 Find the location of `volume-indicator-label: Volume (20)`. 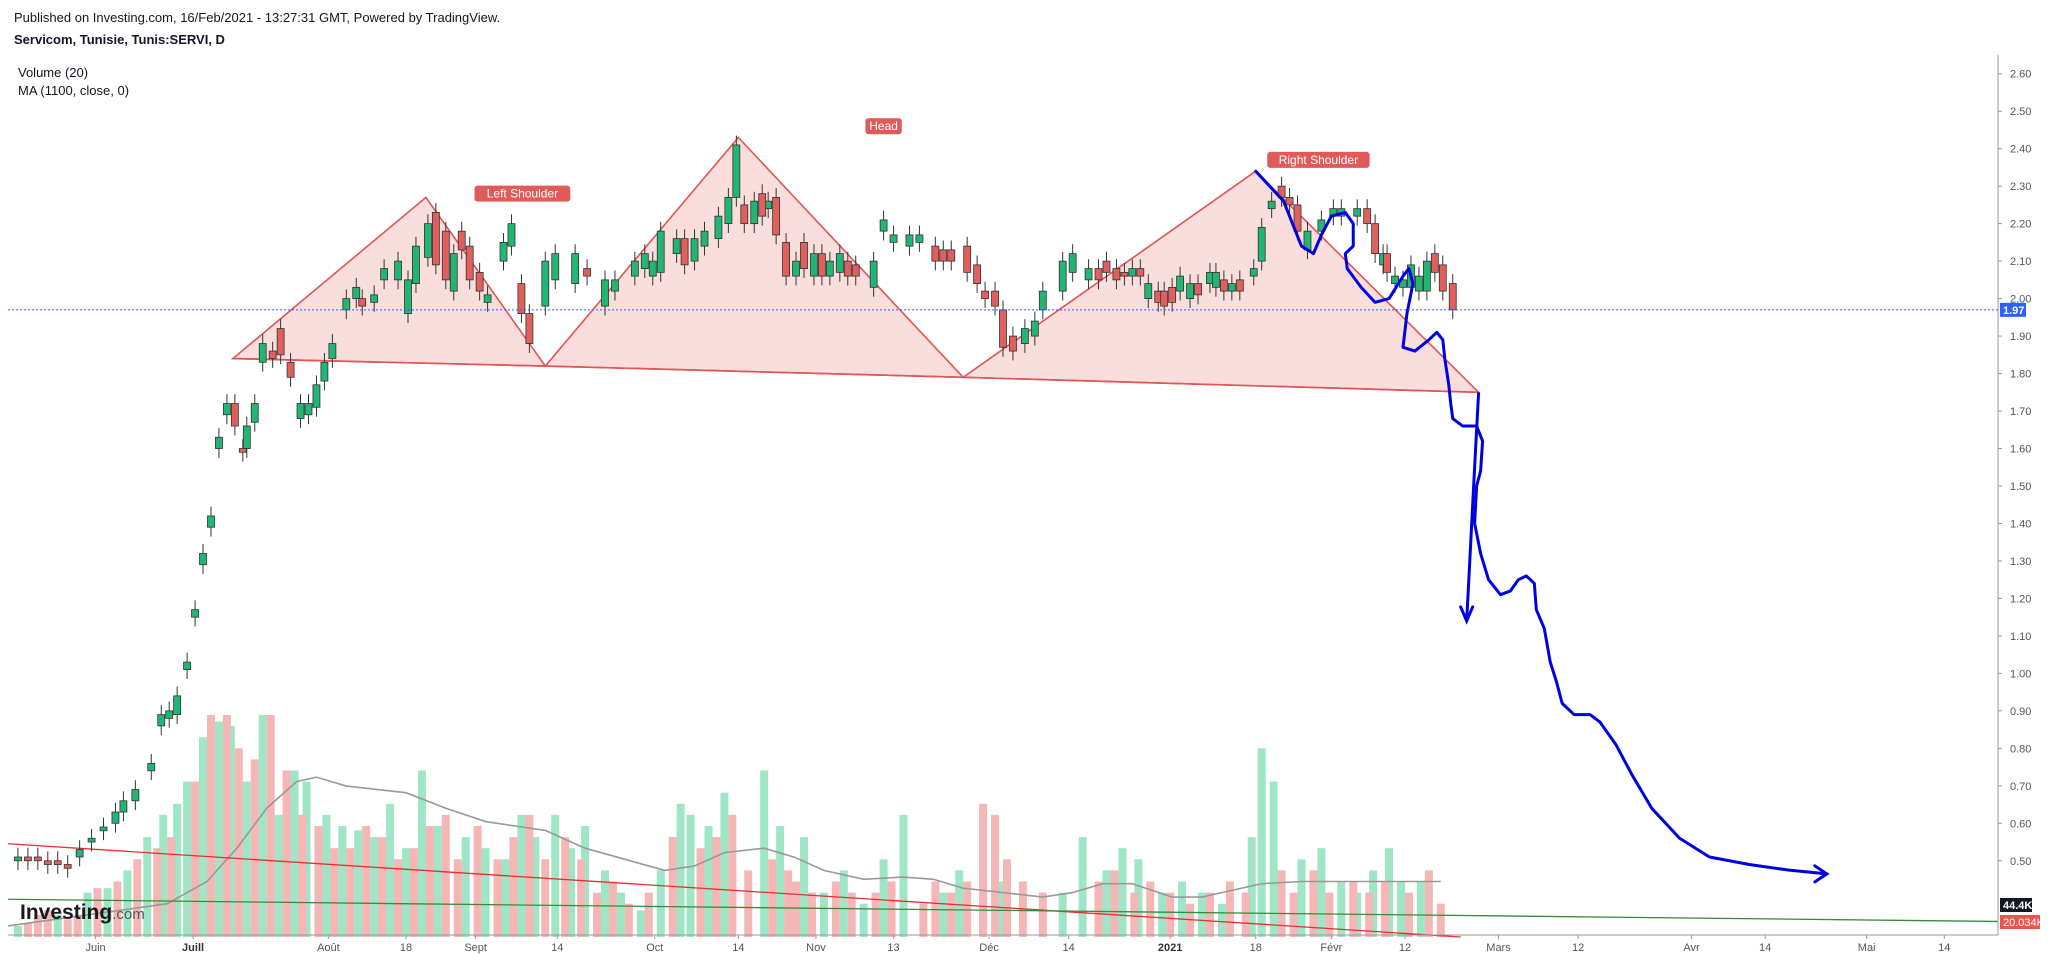

volume-indicator-label: Volume (20) is located at coordinates (53, 72).